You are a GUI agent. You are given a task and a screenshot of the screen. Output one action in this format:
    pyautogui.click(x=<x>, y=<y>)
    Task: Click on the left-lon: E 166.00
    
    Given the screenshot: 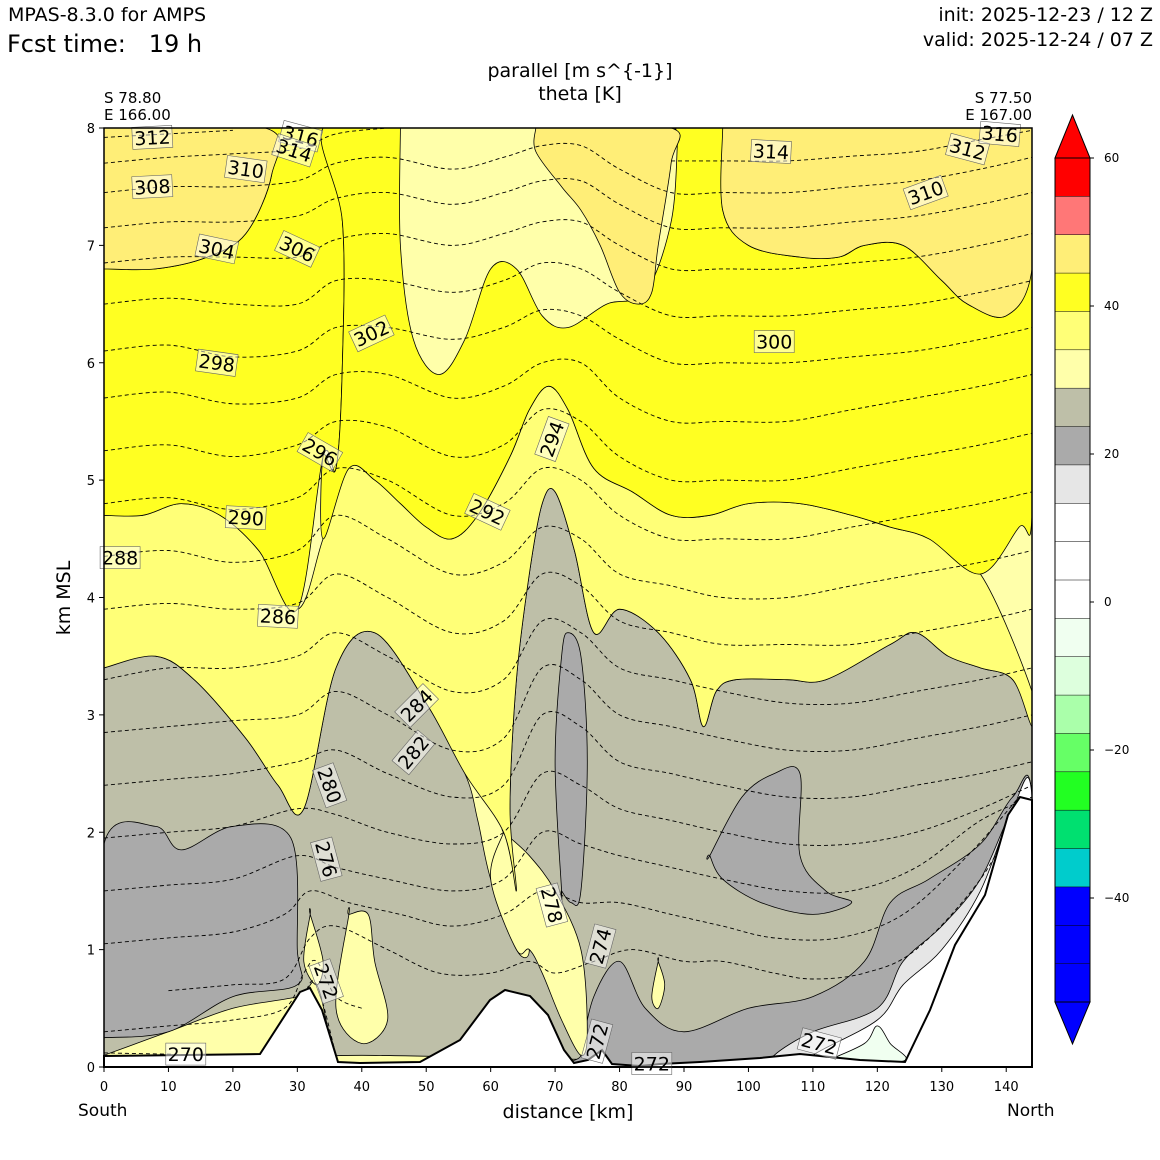 What is the action you would take?
    pyautogui.click(x=137, y=115)
    